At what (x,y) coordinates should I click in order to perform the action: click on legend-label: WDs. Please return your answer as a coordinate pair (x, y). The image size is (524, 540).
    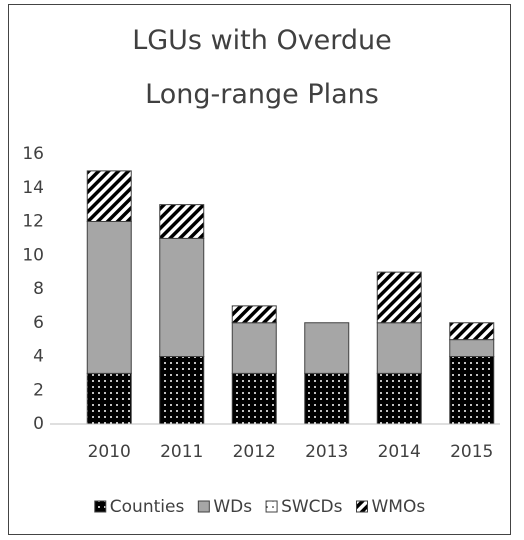
    Looking at the image, I should click on (232, 507).